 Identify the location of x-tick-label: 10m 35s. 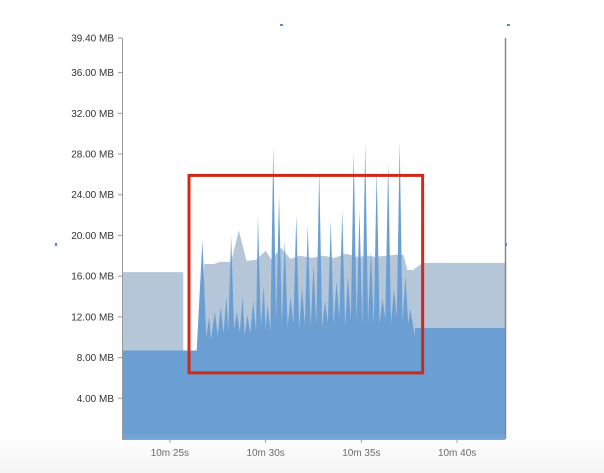
(361, 453).